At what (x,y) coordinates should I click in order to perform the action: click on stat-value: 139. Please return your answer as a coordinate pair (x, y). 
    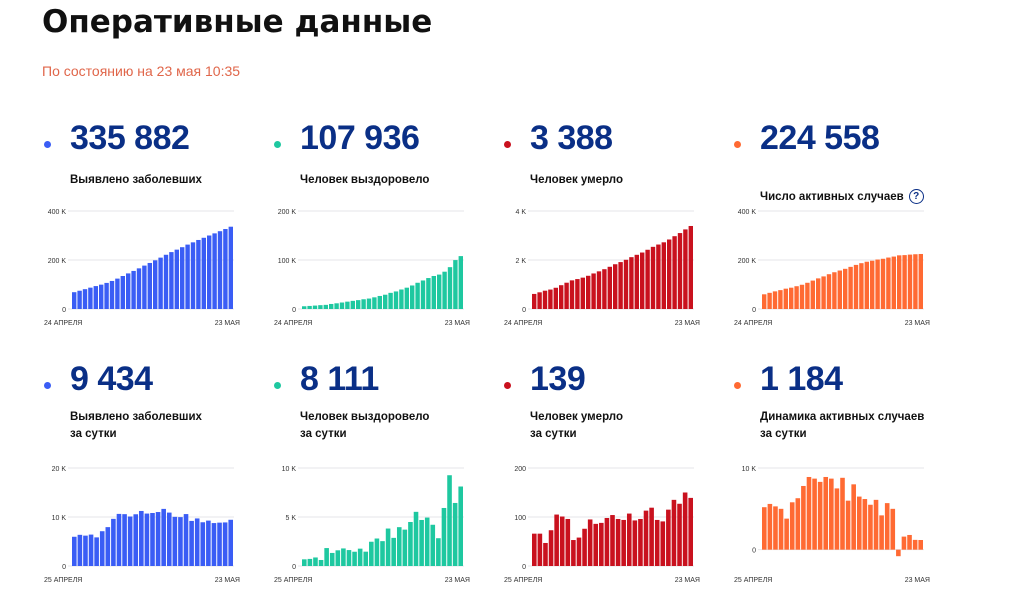
    Looking at the image, I should click on (558, 379).